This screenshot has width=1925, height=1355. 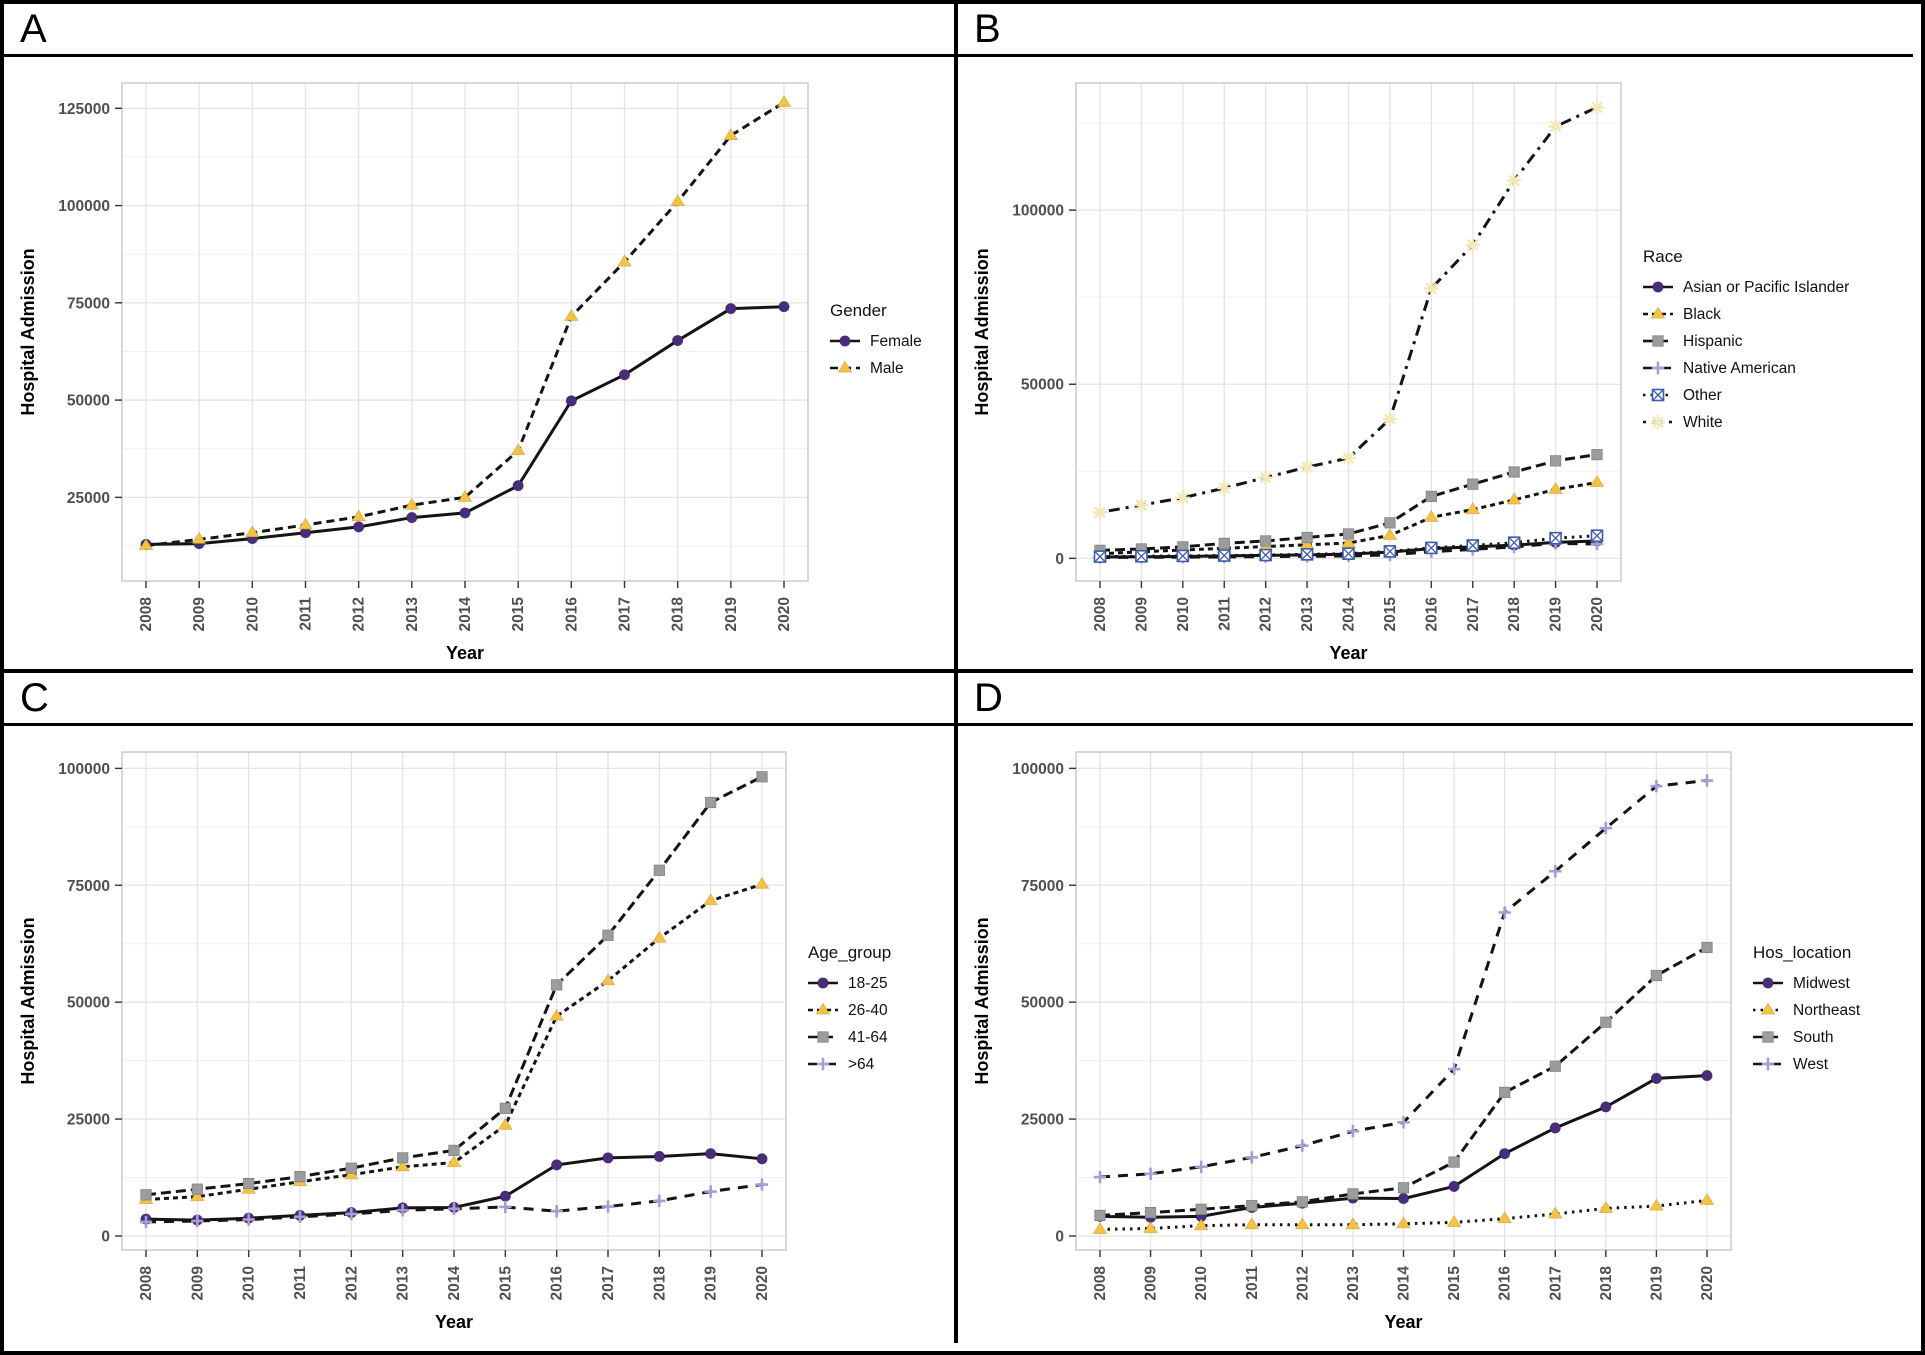 What do you see at coordinates (1403, 1213) in the screenshot?
I see `series-markers-northeast` at bounding box center [1403, 1213].